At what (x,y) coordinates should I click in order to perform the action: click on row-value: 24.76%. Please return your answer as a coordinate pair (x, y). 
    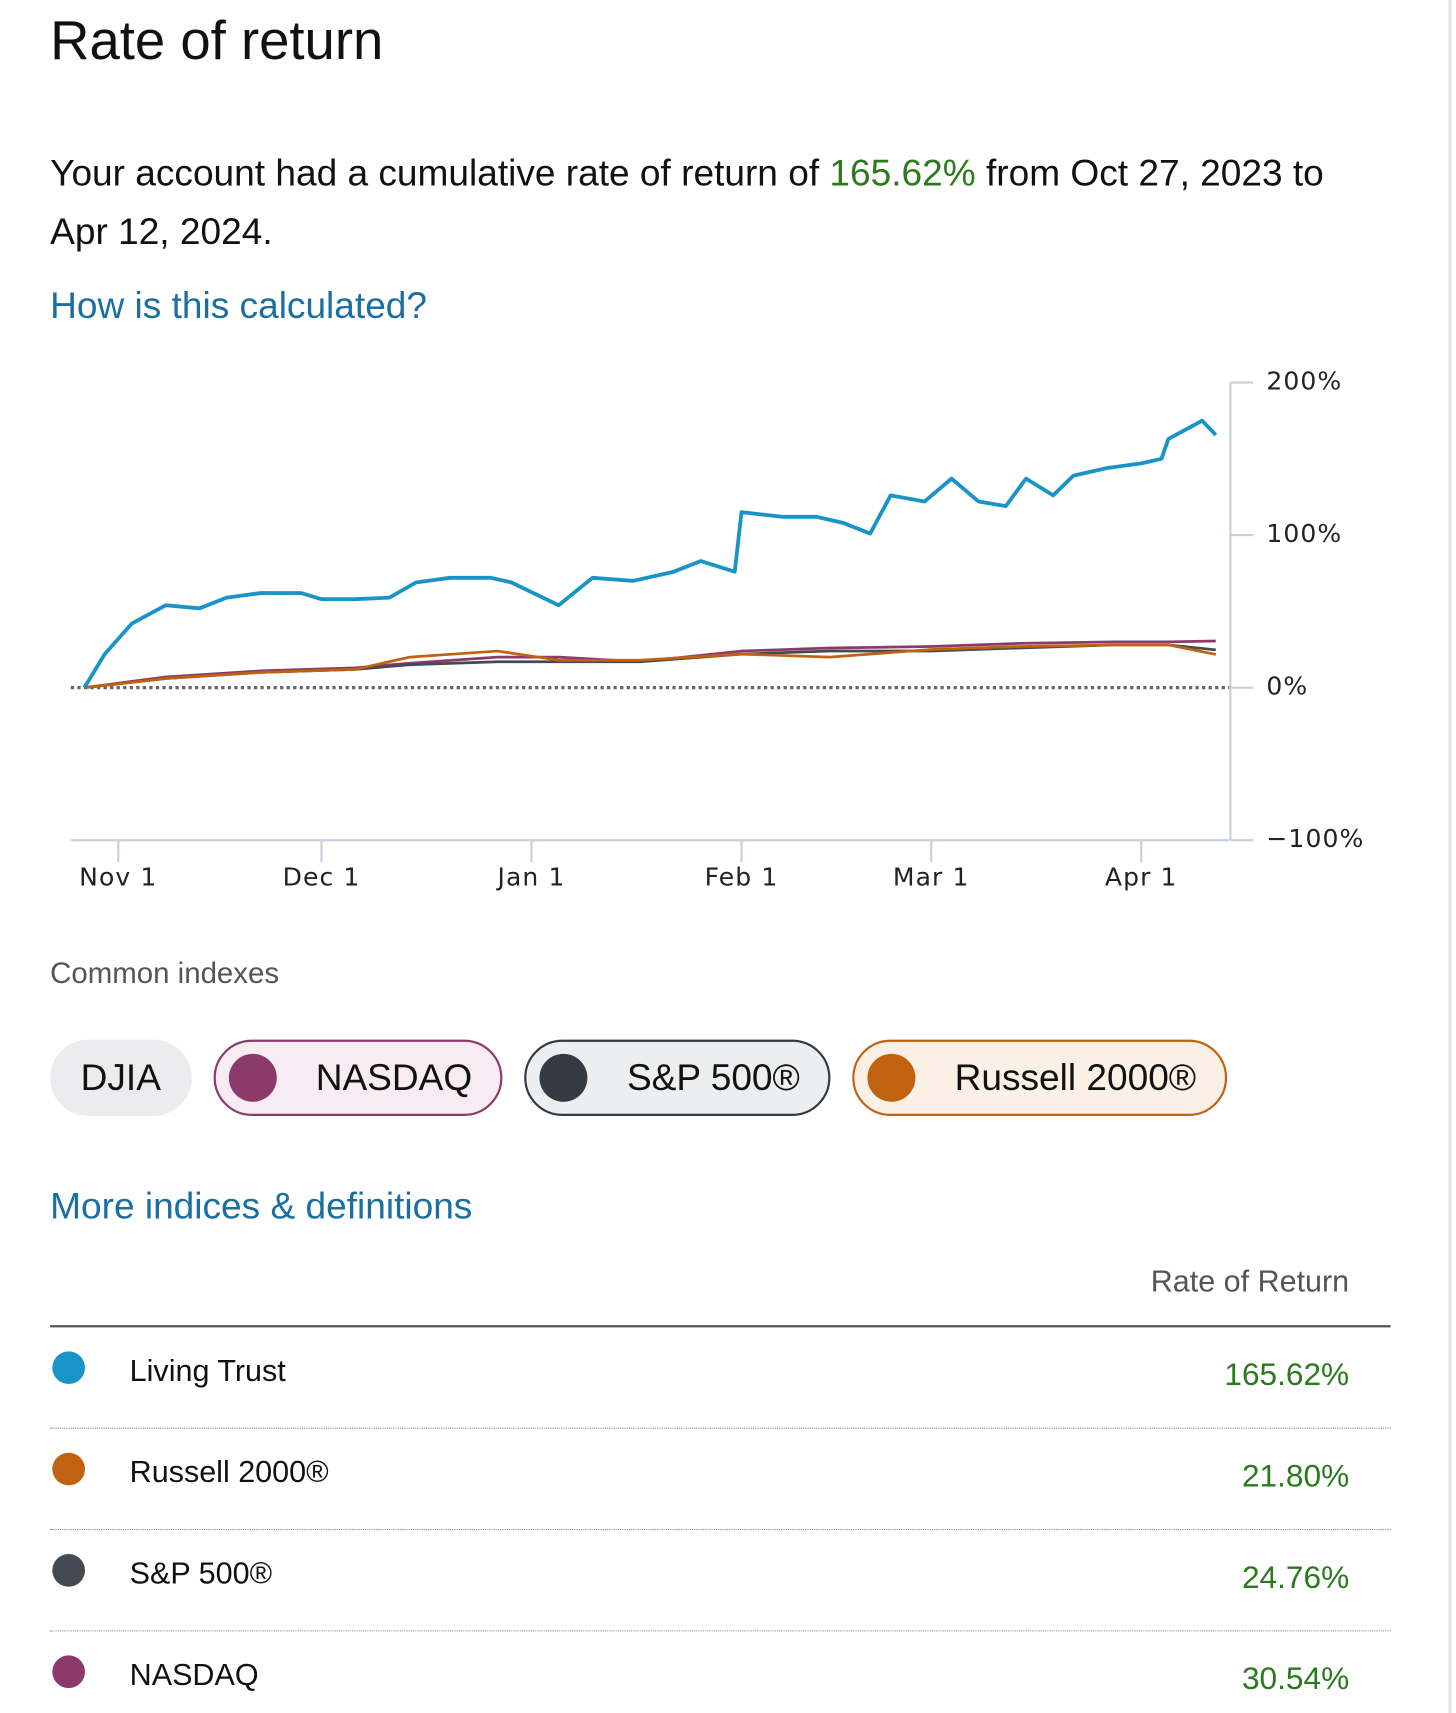
    Looking at the image, I should click on (1295, 1578).